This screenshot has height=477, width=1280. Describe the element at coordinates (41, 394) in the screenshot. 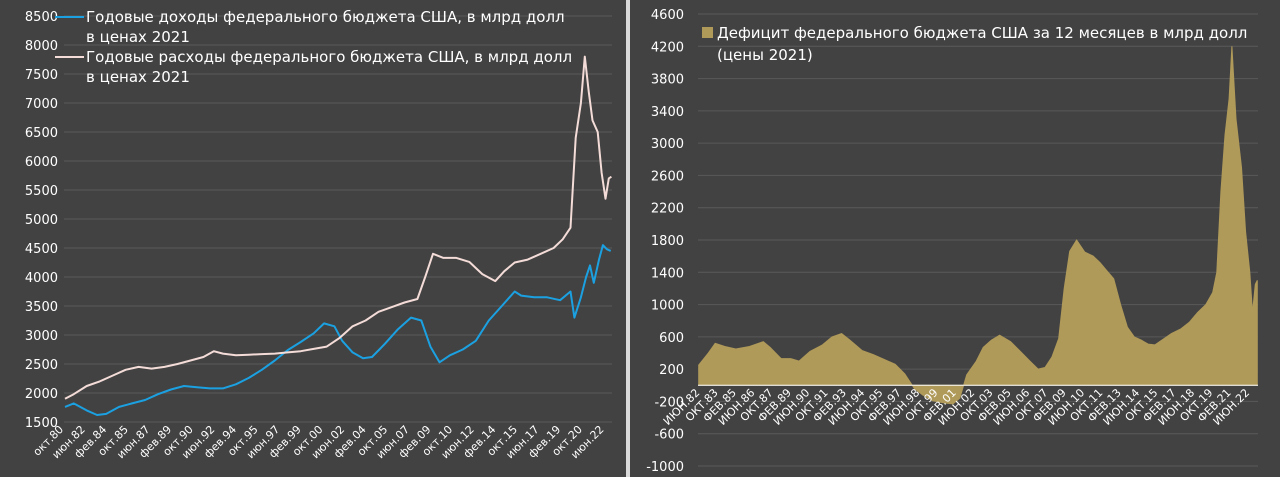

I see `y-tick-label: 2000` at that location.